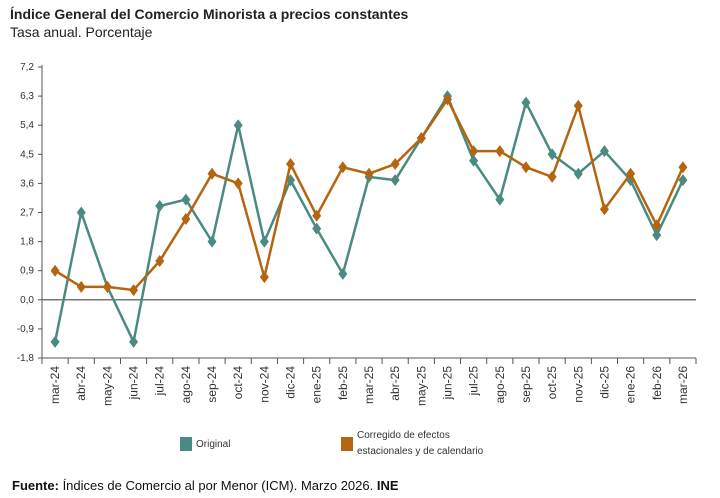 The image size is (720, 498). What do you see at coordinates (387, 485) in the screenshot?
I see `source-org: INE` at bounding box center [387, 485].